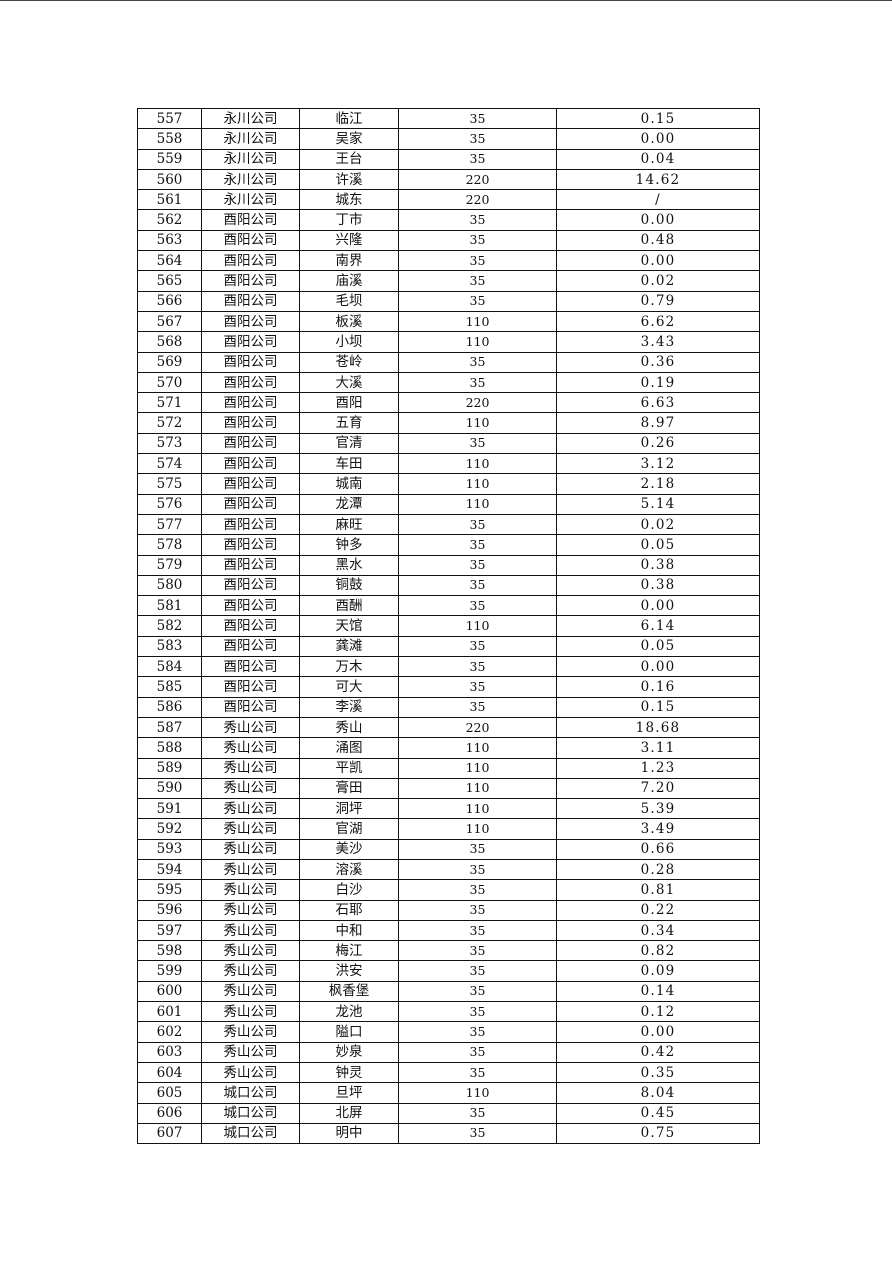  I want to click on row-number-cell: 585, so click(169, 687).